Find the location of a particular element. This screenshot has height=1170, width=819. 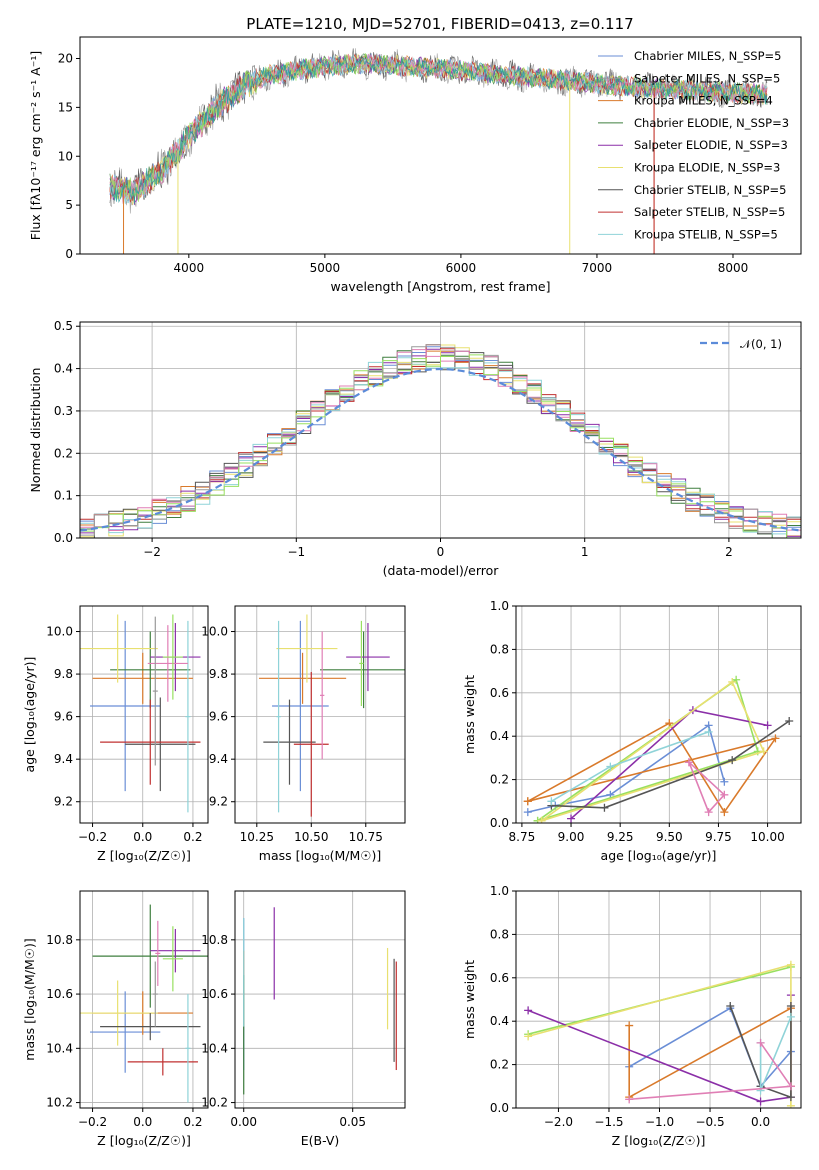

x-tick-label: 0.00 is located at coordinates (243, 1122).